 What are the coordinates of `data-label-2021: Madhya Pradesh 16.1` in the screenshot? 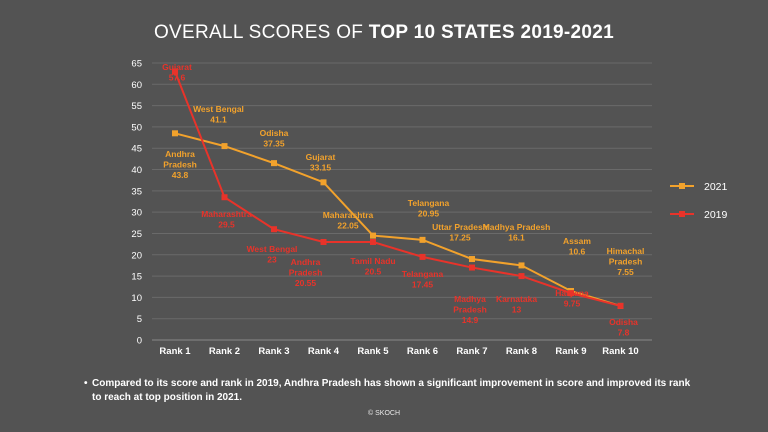 It's located at (517, 232).